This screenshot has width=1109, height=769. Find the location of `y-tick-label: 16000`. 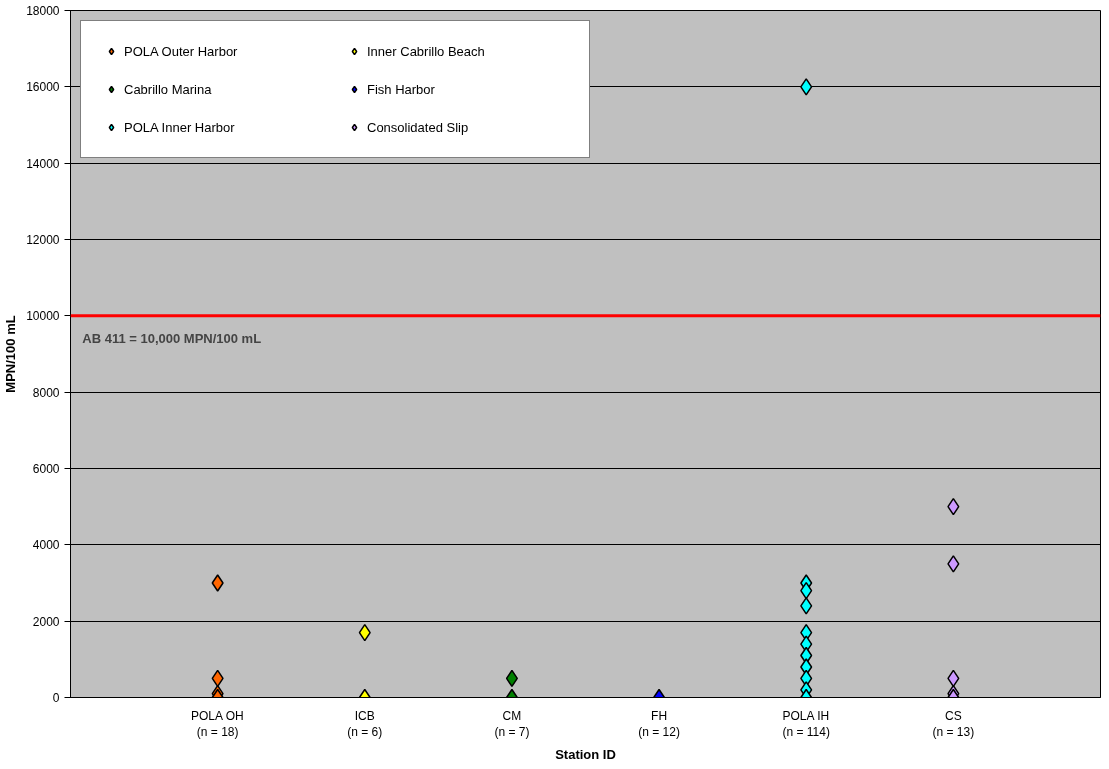

y-tick-label: 16000 is located at coordinates (43, 87).